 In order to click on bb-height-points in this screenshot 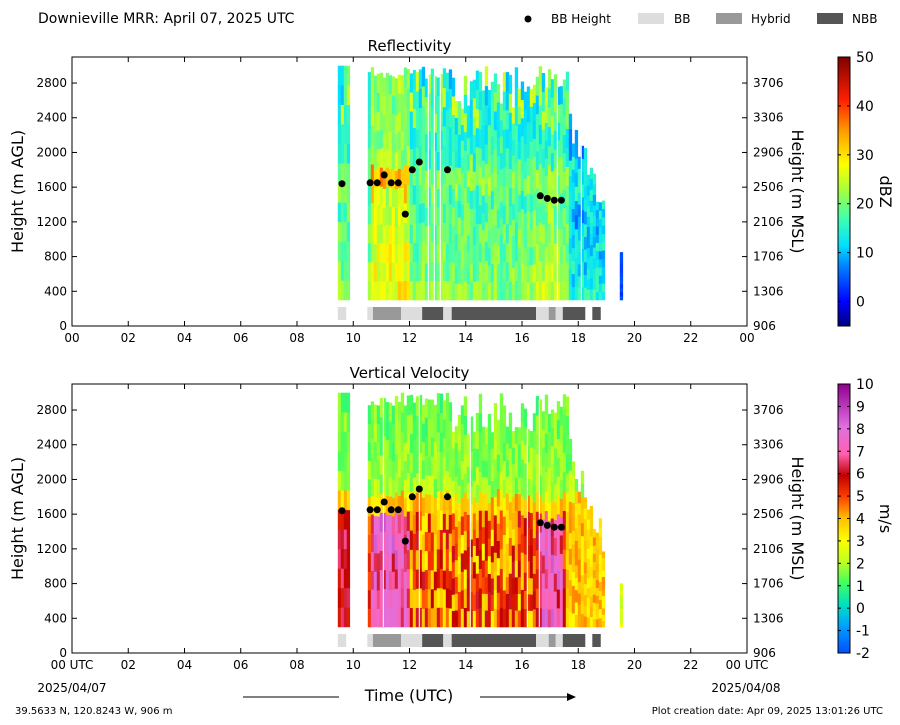, I will do `click(451, 515)`.